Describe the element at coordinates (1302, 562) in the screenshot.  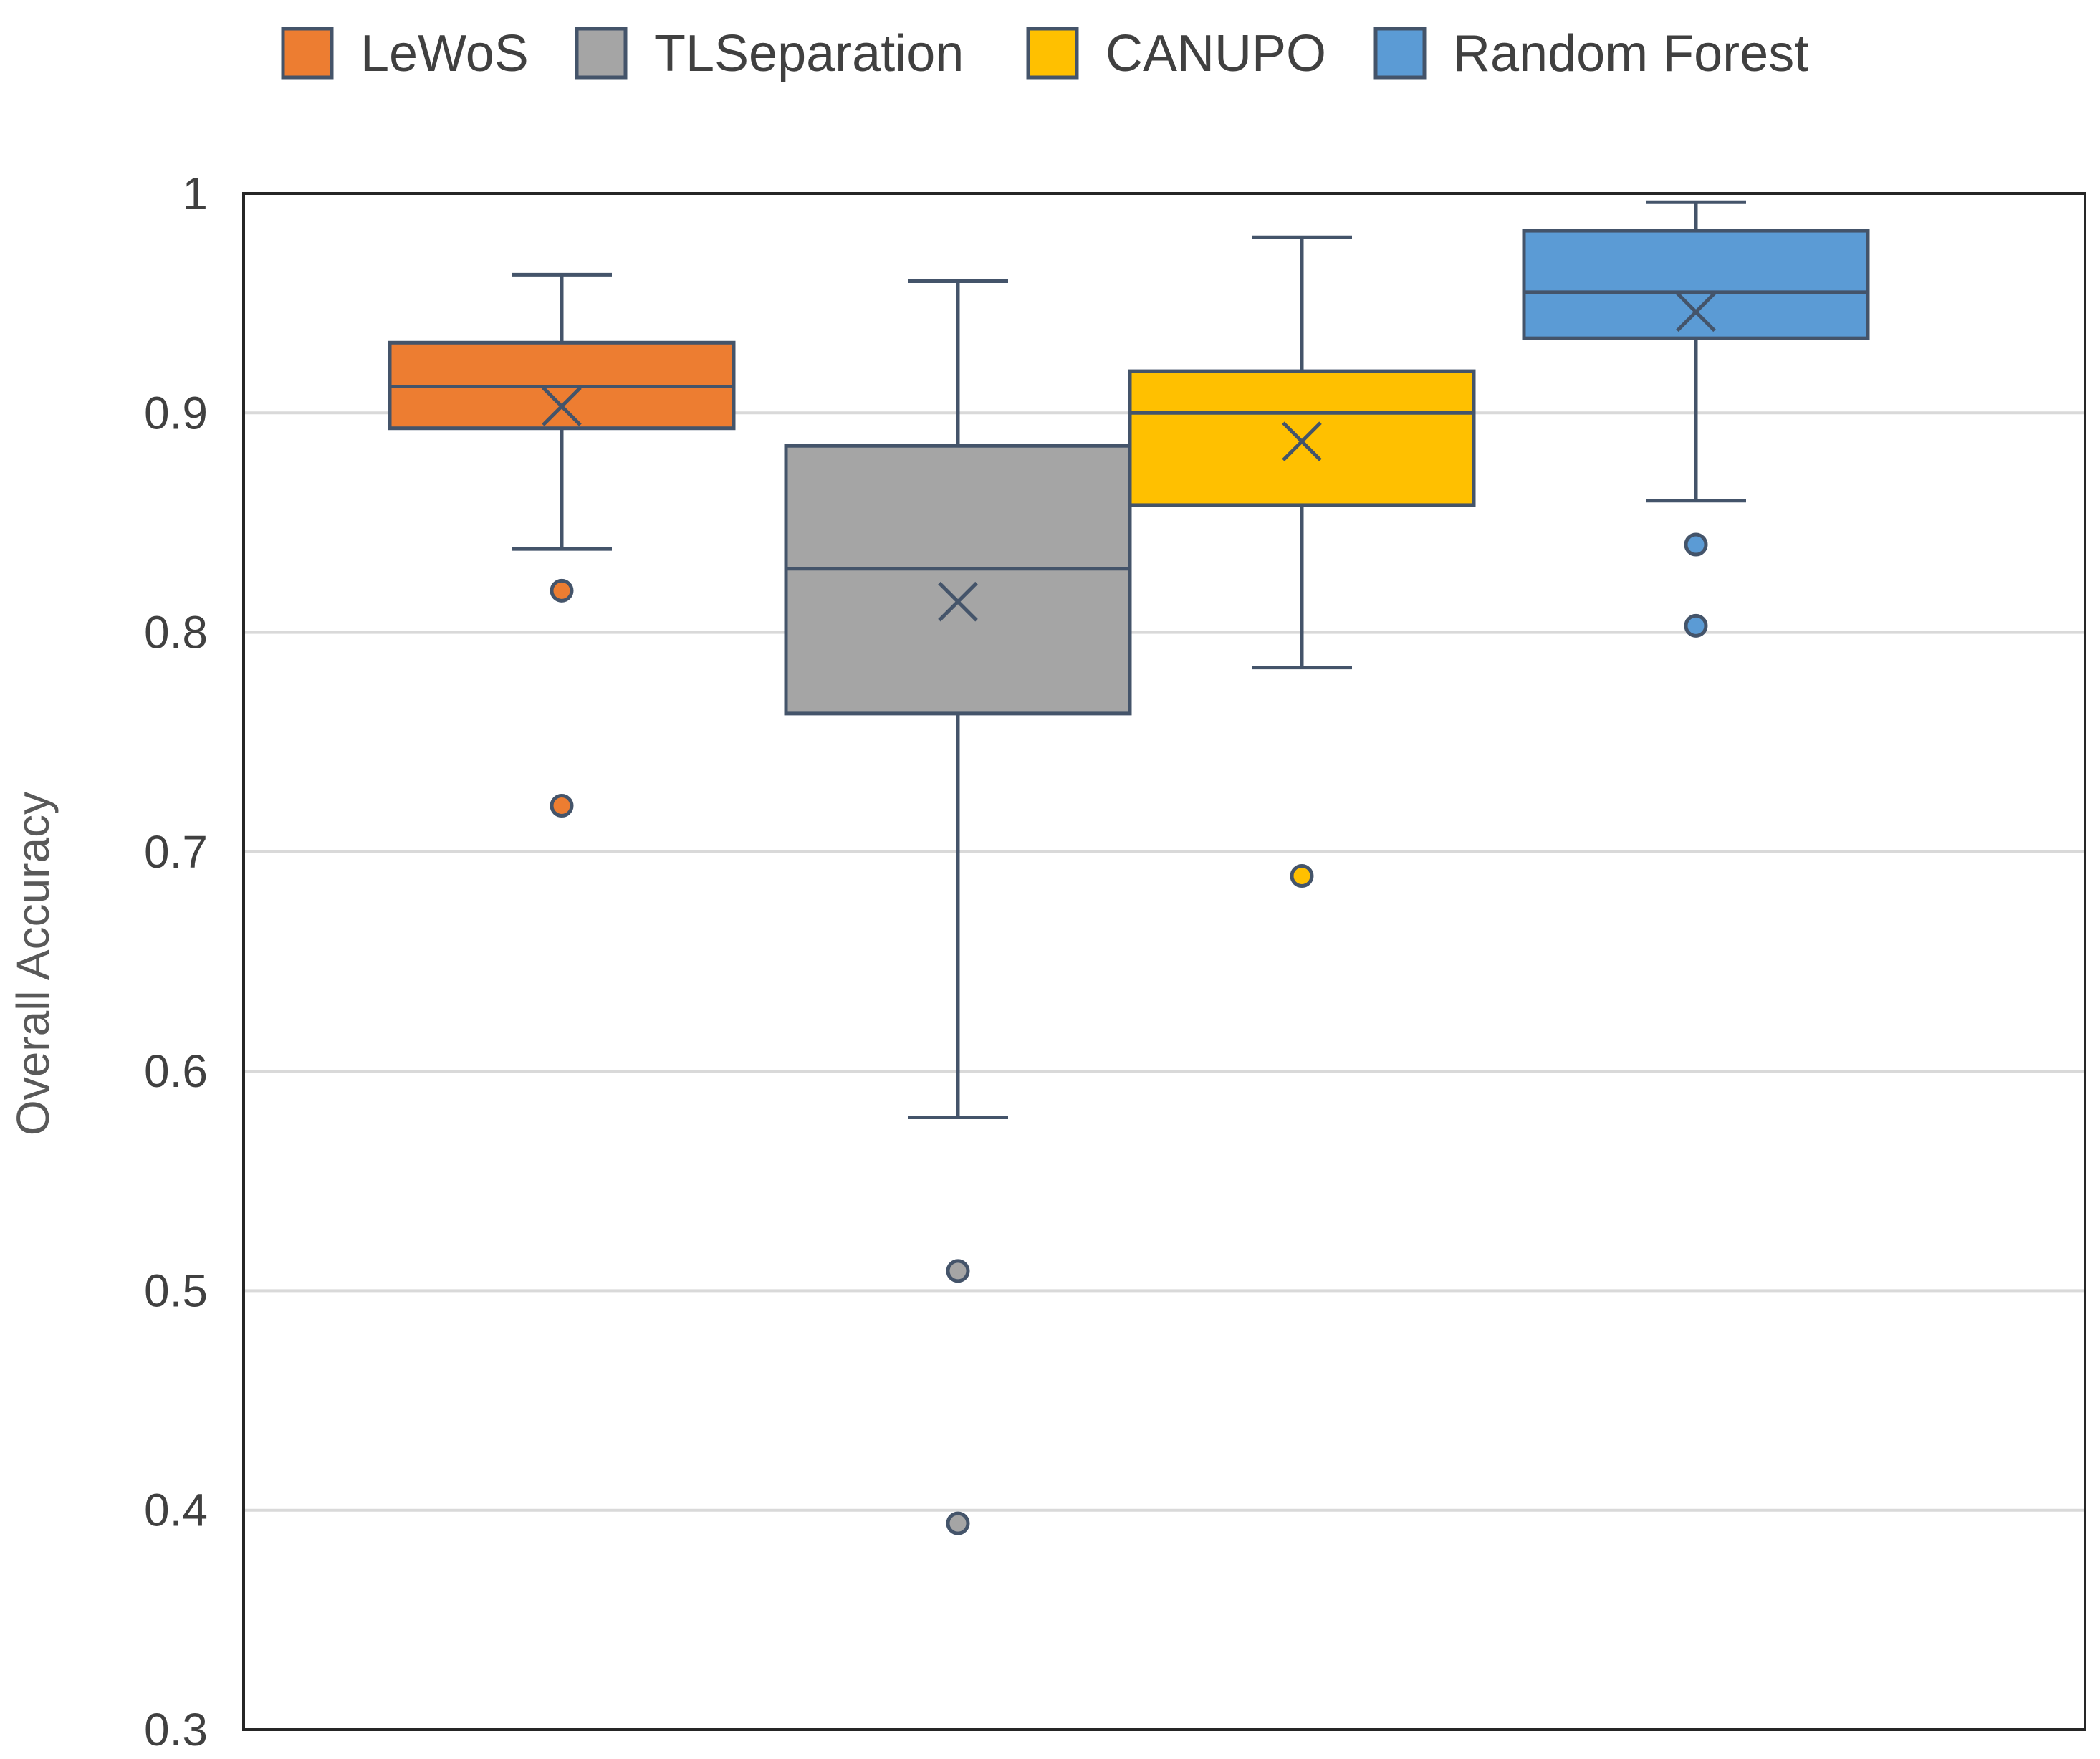
I see `box-canupo` at that location.